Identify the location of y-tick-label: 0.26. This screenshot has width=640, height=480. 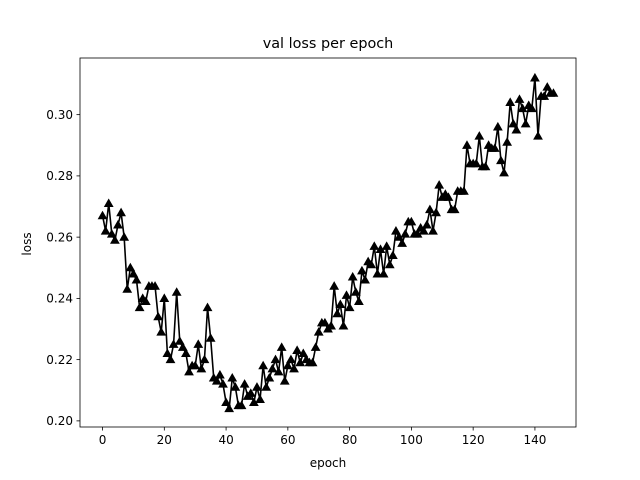
(59, 237).